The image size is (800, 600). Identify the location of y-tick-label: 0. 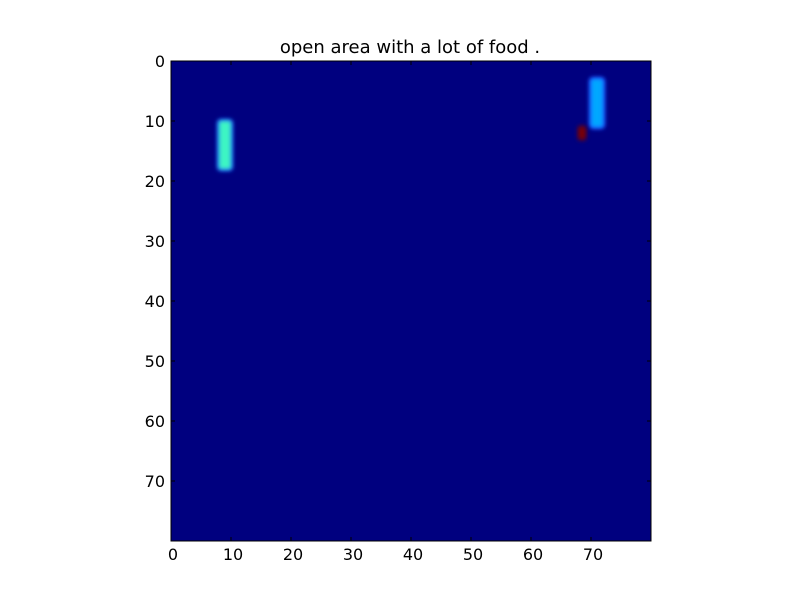
(160, 61).